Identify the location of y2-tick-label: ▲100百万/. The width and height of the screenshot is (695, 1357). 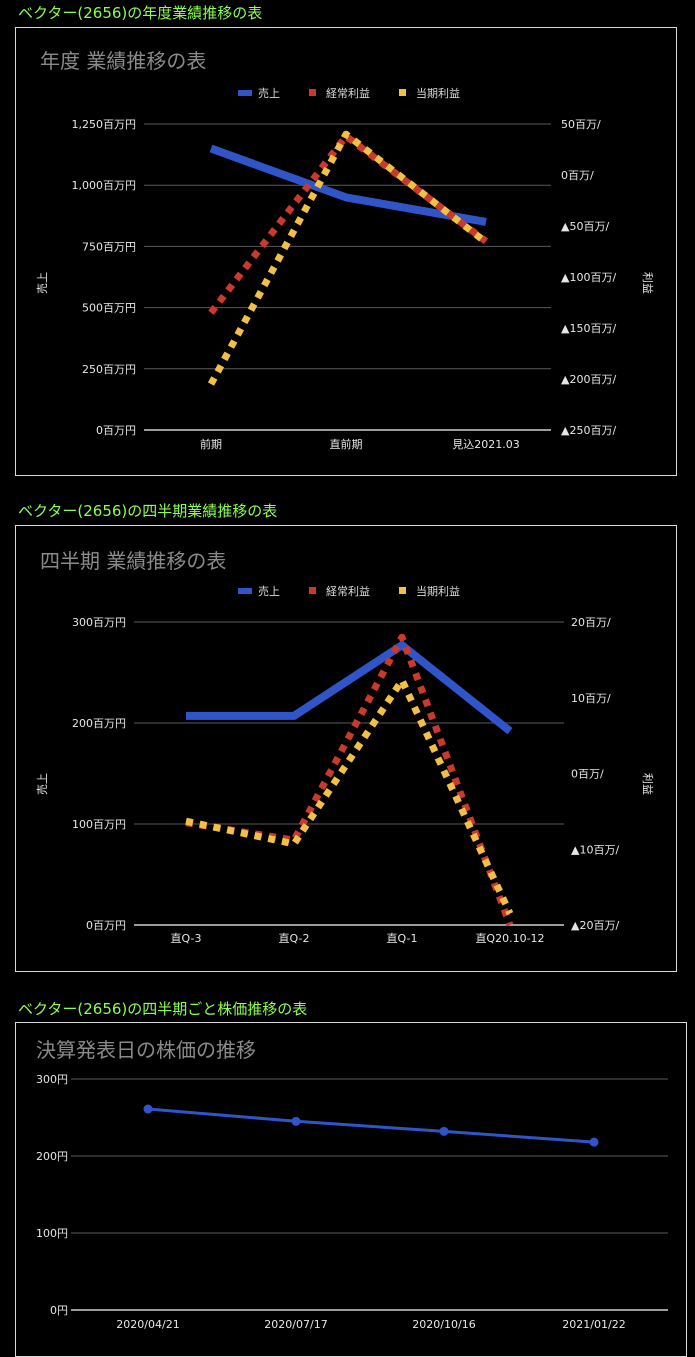
(588, 277).